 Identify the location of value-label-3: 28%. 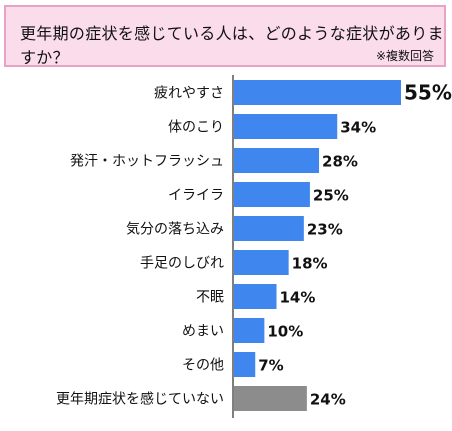
(340, 162).